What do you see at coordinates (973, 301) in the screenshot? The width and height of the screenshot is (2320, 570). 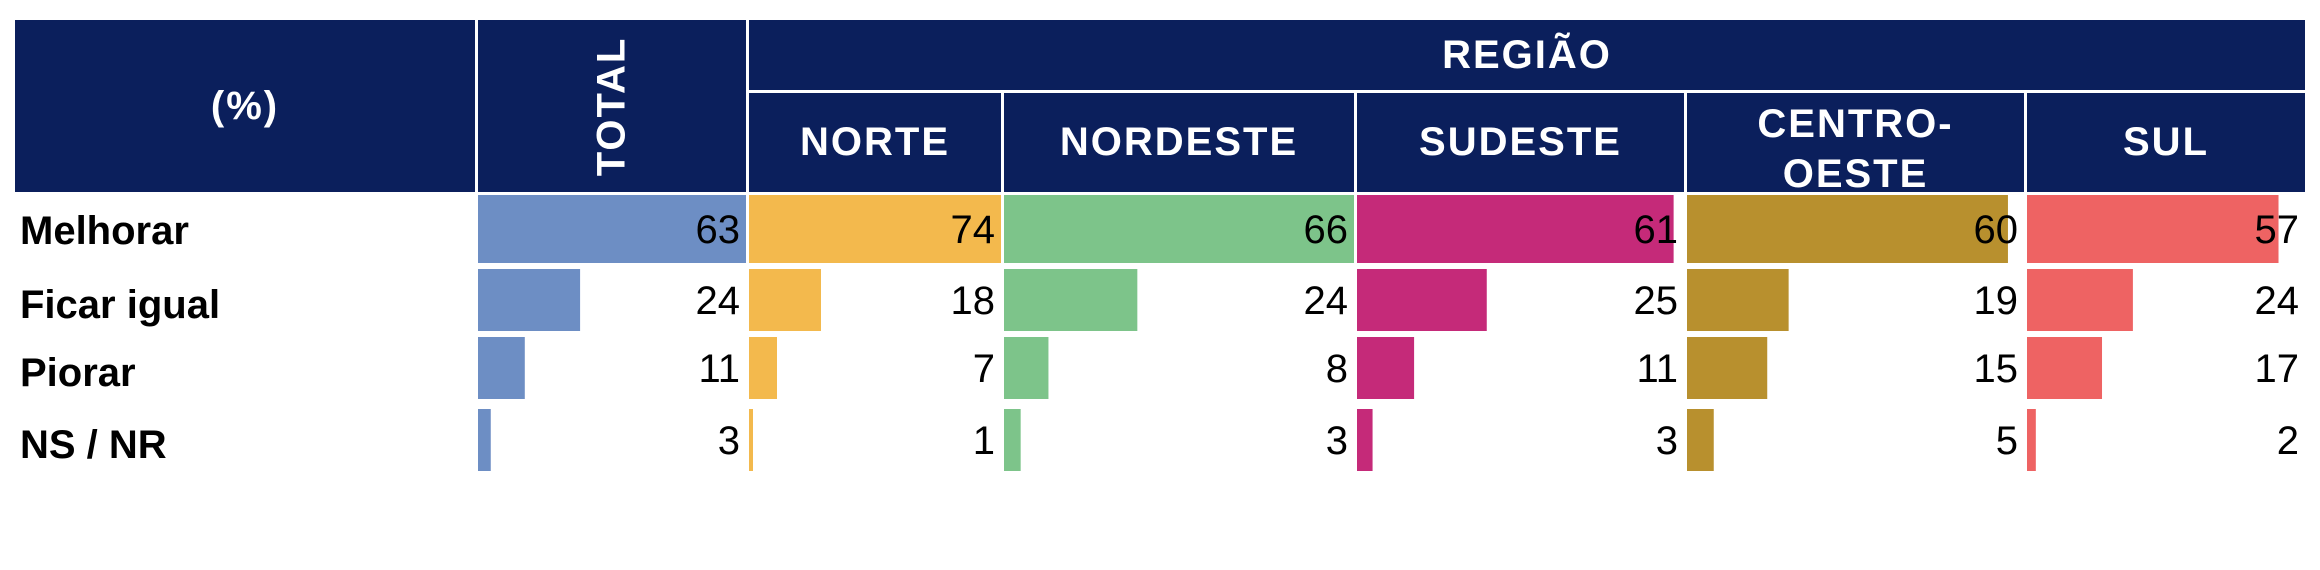 I see `value-label-norte-1: 18` at bounding box center [973, 301].